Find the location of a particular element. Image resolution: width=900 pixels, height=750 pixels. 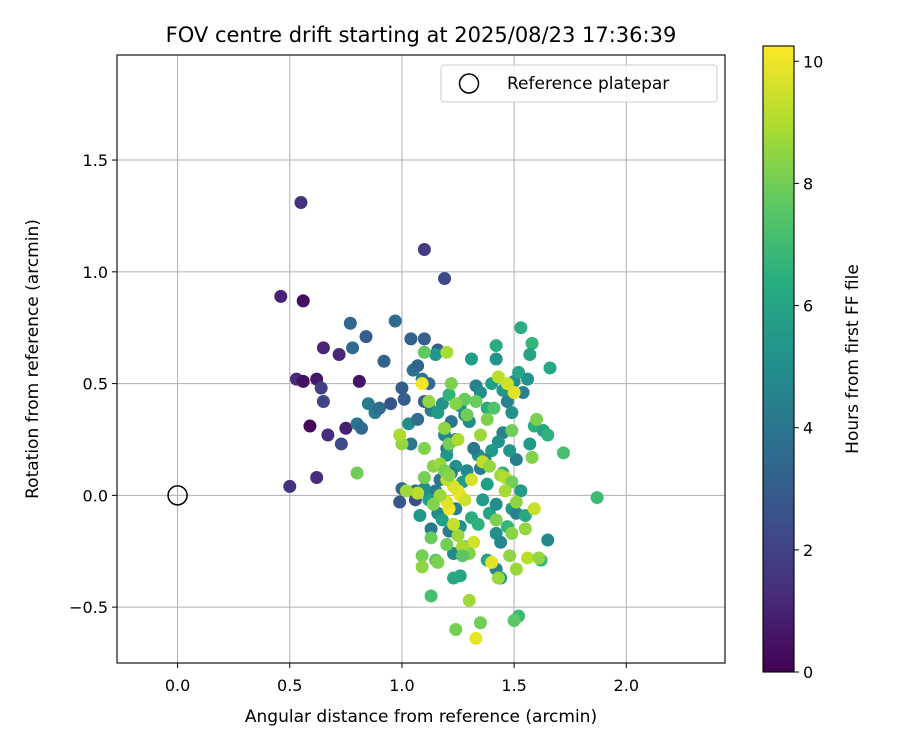

legend: Reference platepar is located at coordinates (579, 83).